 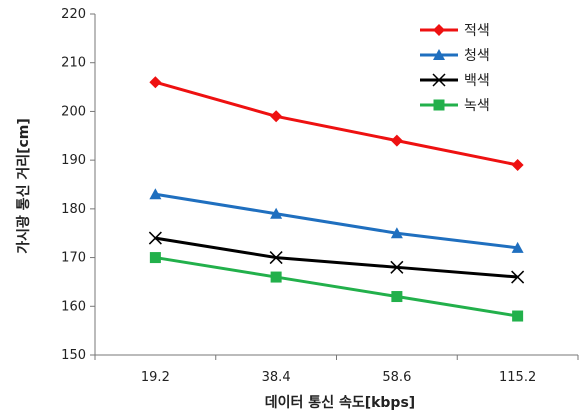 What do you see at coordinates (455, 56) in the screenshot?
I see `legend-item: 청색` at bounding box center [455, 56].